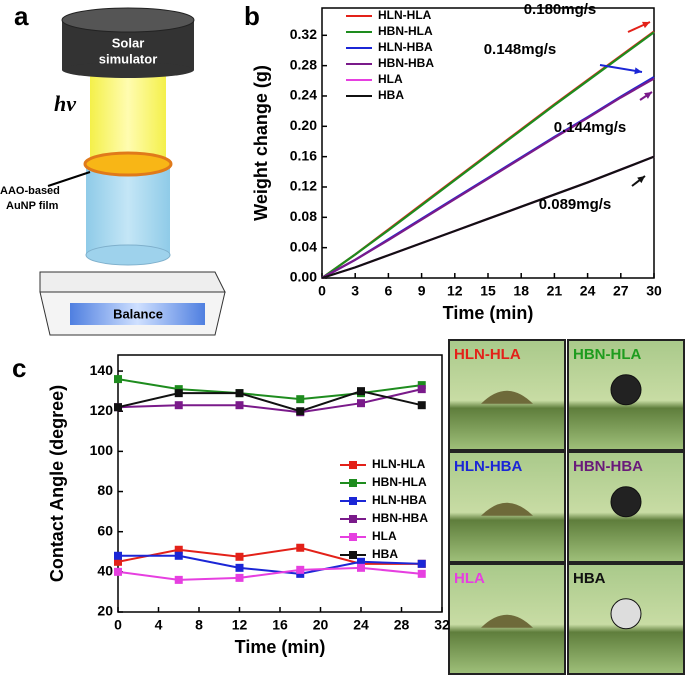 Image resolution: width=685 pixels, height=681 pixels. I want to click on arrow-head, so click(648, 95).